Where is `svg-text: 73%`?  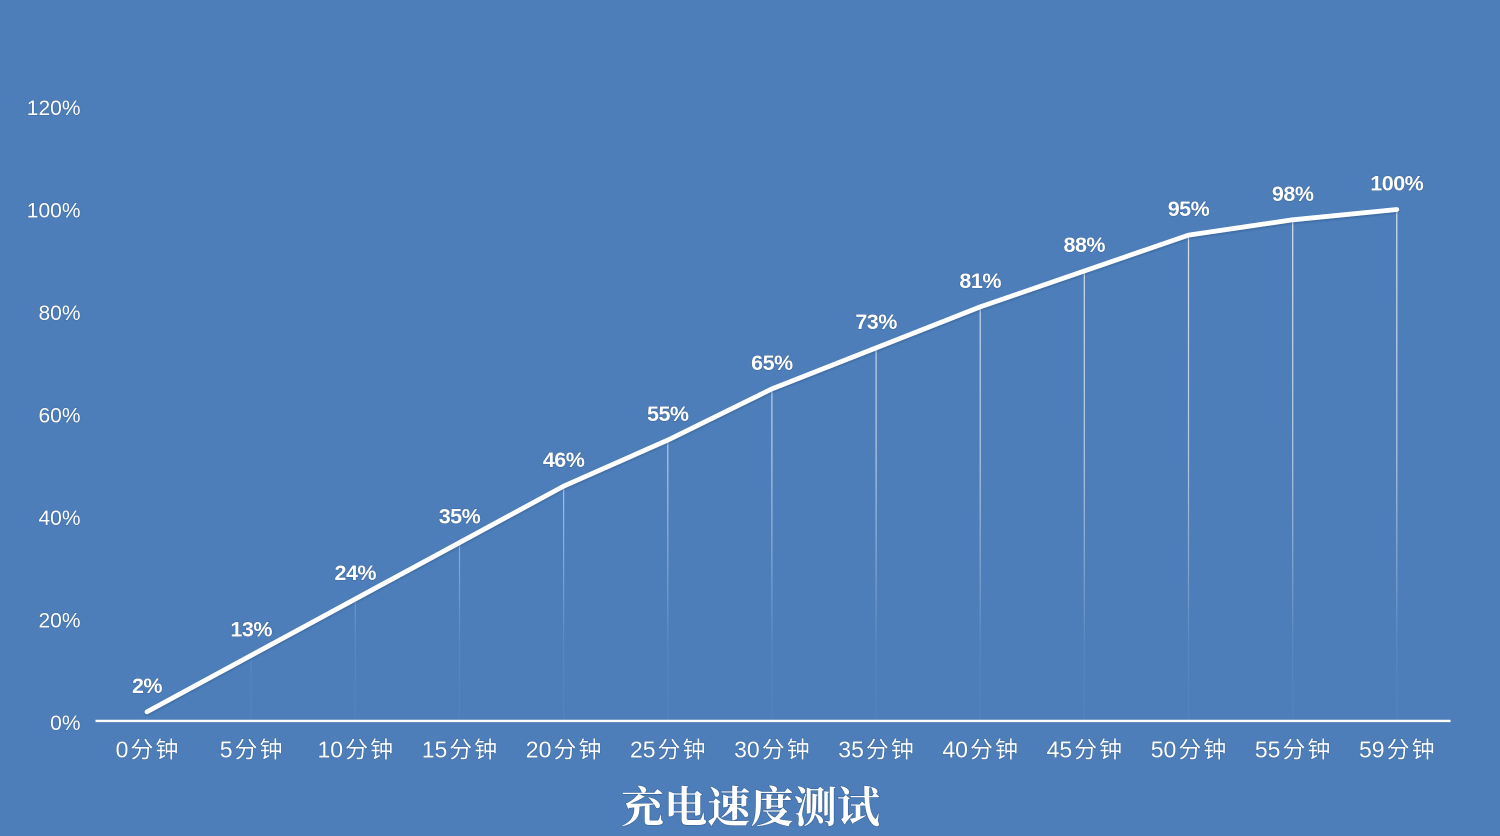 svg-text: 73% is located at coordinates (876, 322).